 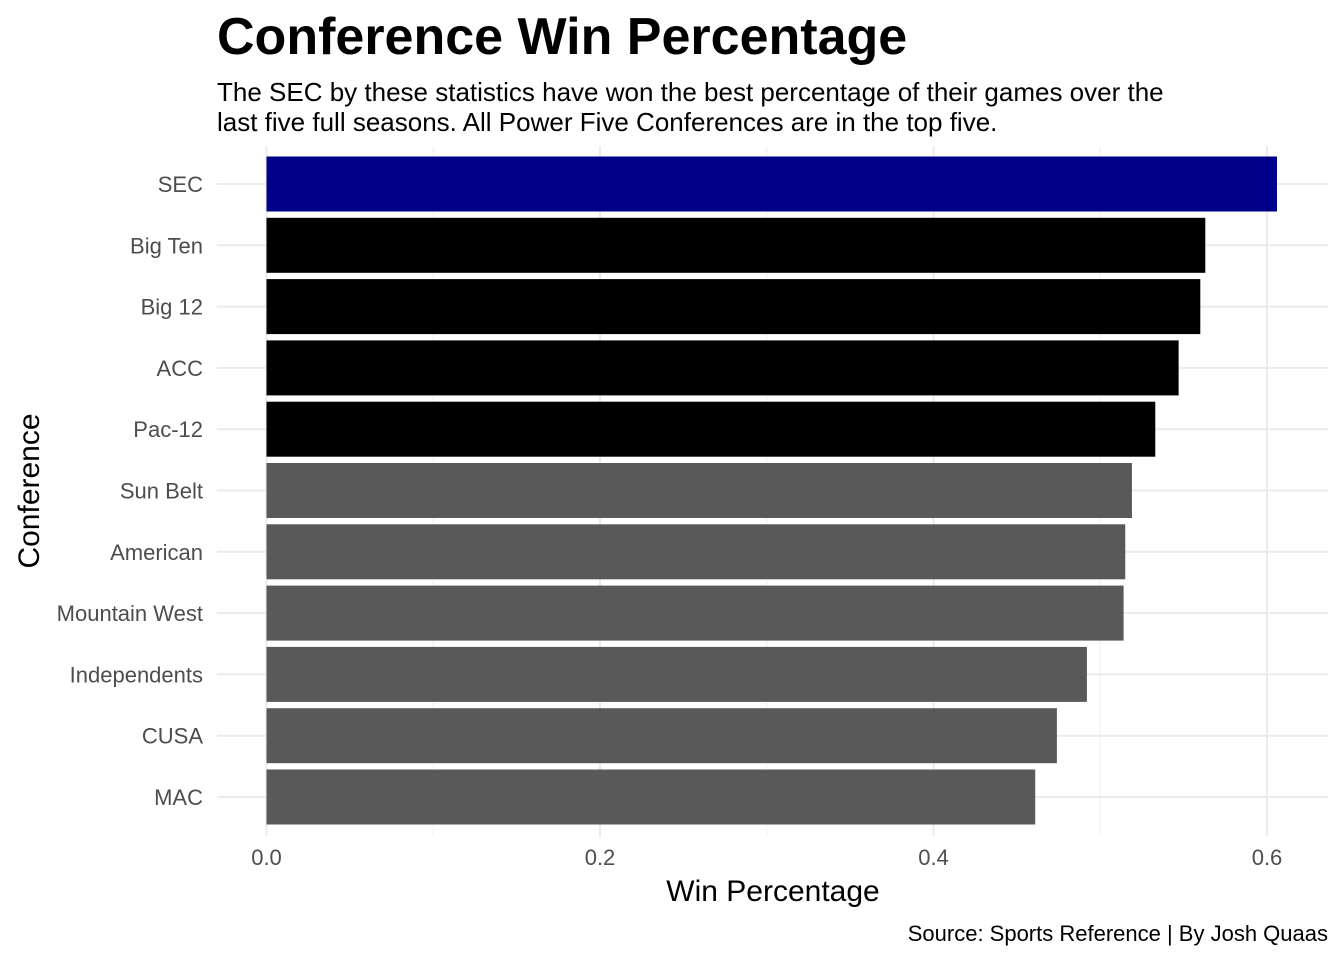 What do you see at coordinates (180, 368) in the screenshot?
I see `y-tick-label: ACC` at bounding box center [180, 368].